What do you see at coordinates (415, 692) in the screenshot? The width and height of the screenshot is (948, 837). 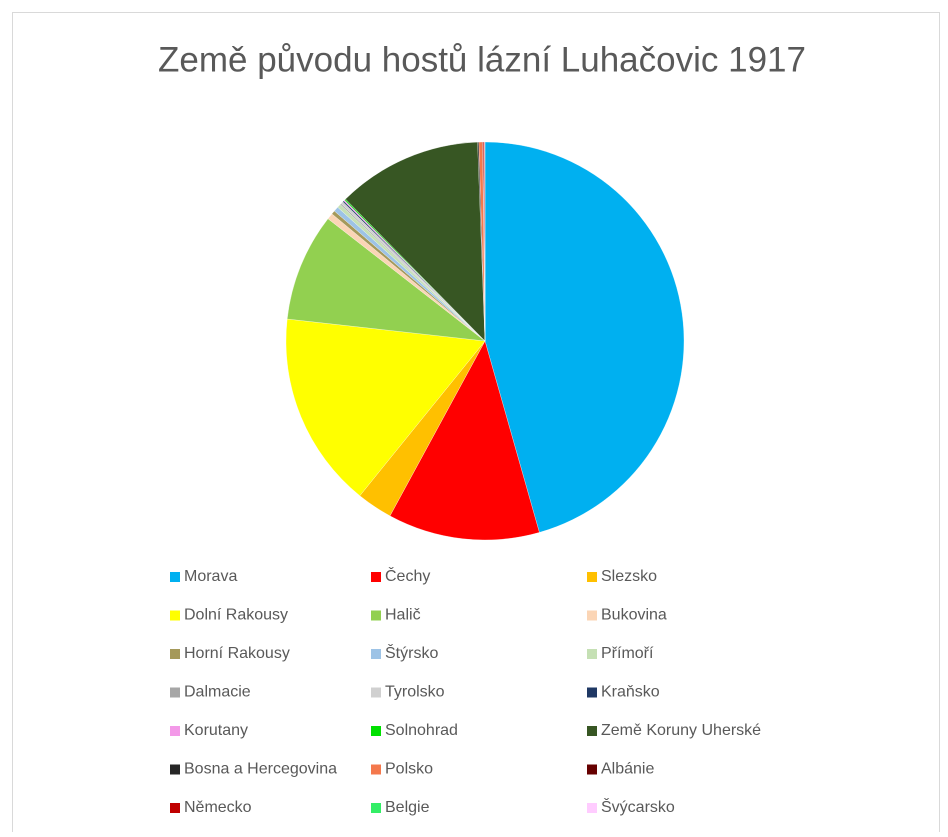 I see `legend-label: Tyrolsko` at bounding box center [415, 692].